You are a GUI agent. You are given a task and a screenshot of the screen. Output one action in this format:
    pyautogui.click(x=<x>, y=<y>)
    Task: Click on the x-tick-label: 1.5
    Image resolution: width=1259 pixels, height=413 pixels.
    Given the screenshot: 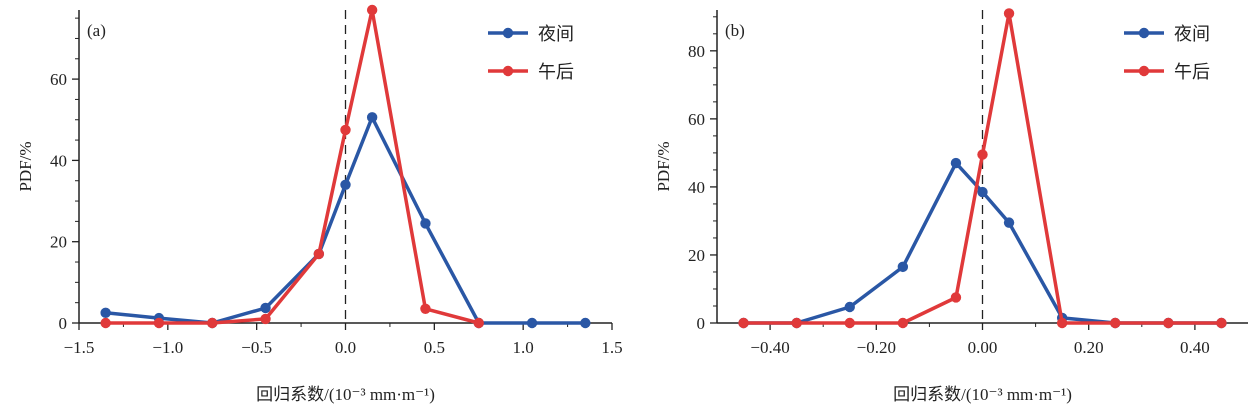 What is the action you would take?
    pyautogui.click(x=611, y=347)
    